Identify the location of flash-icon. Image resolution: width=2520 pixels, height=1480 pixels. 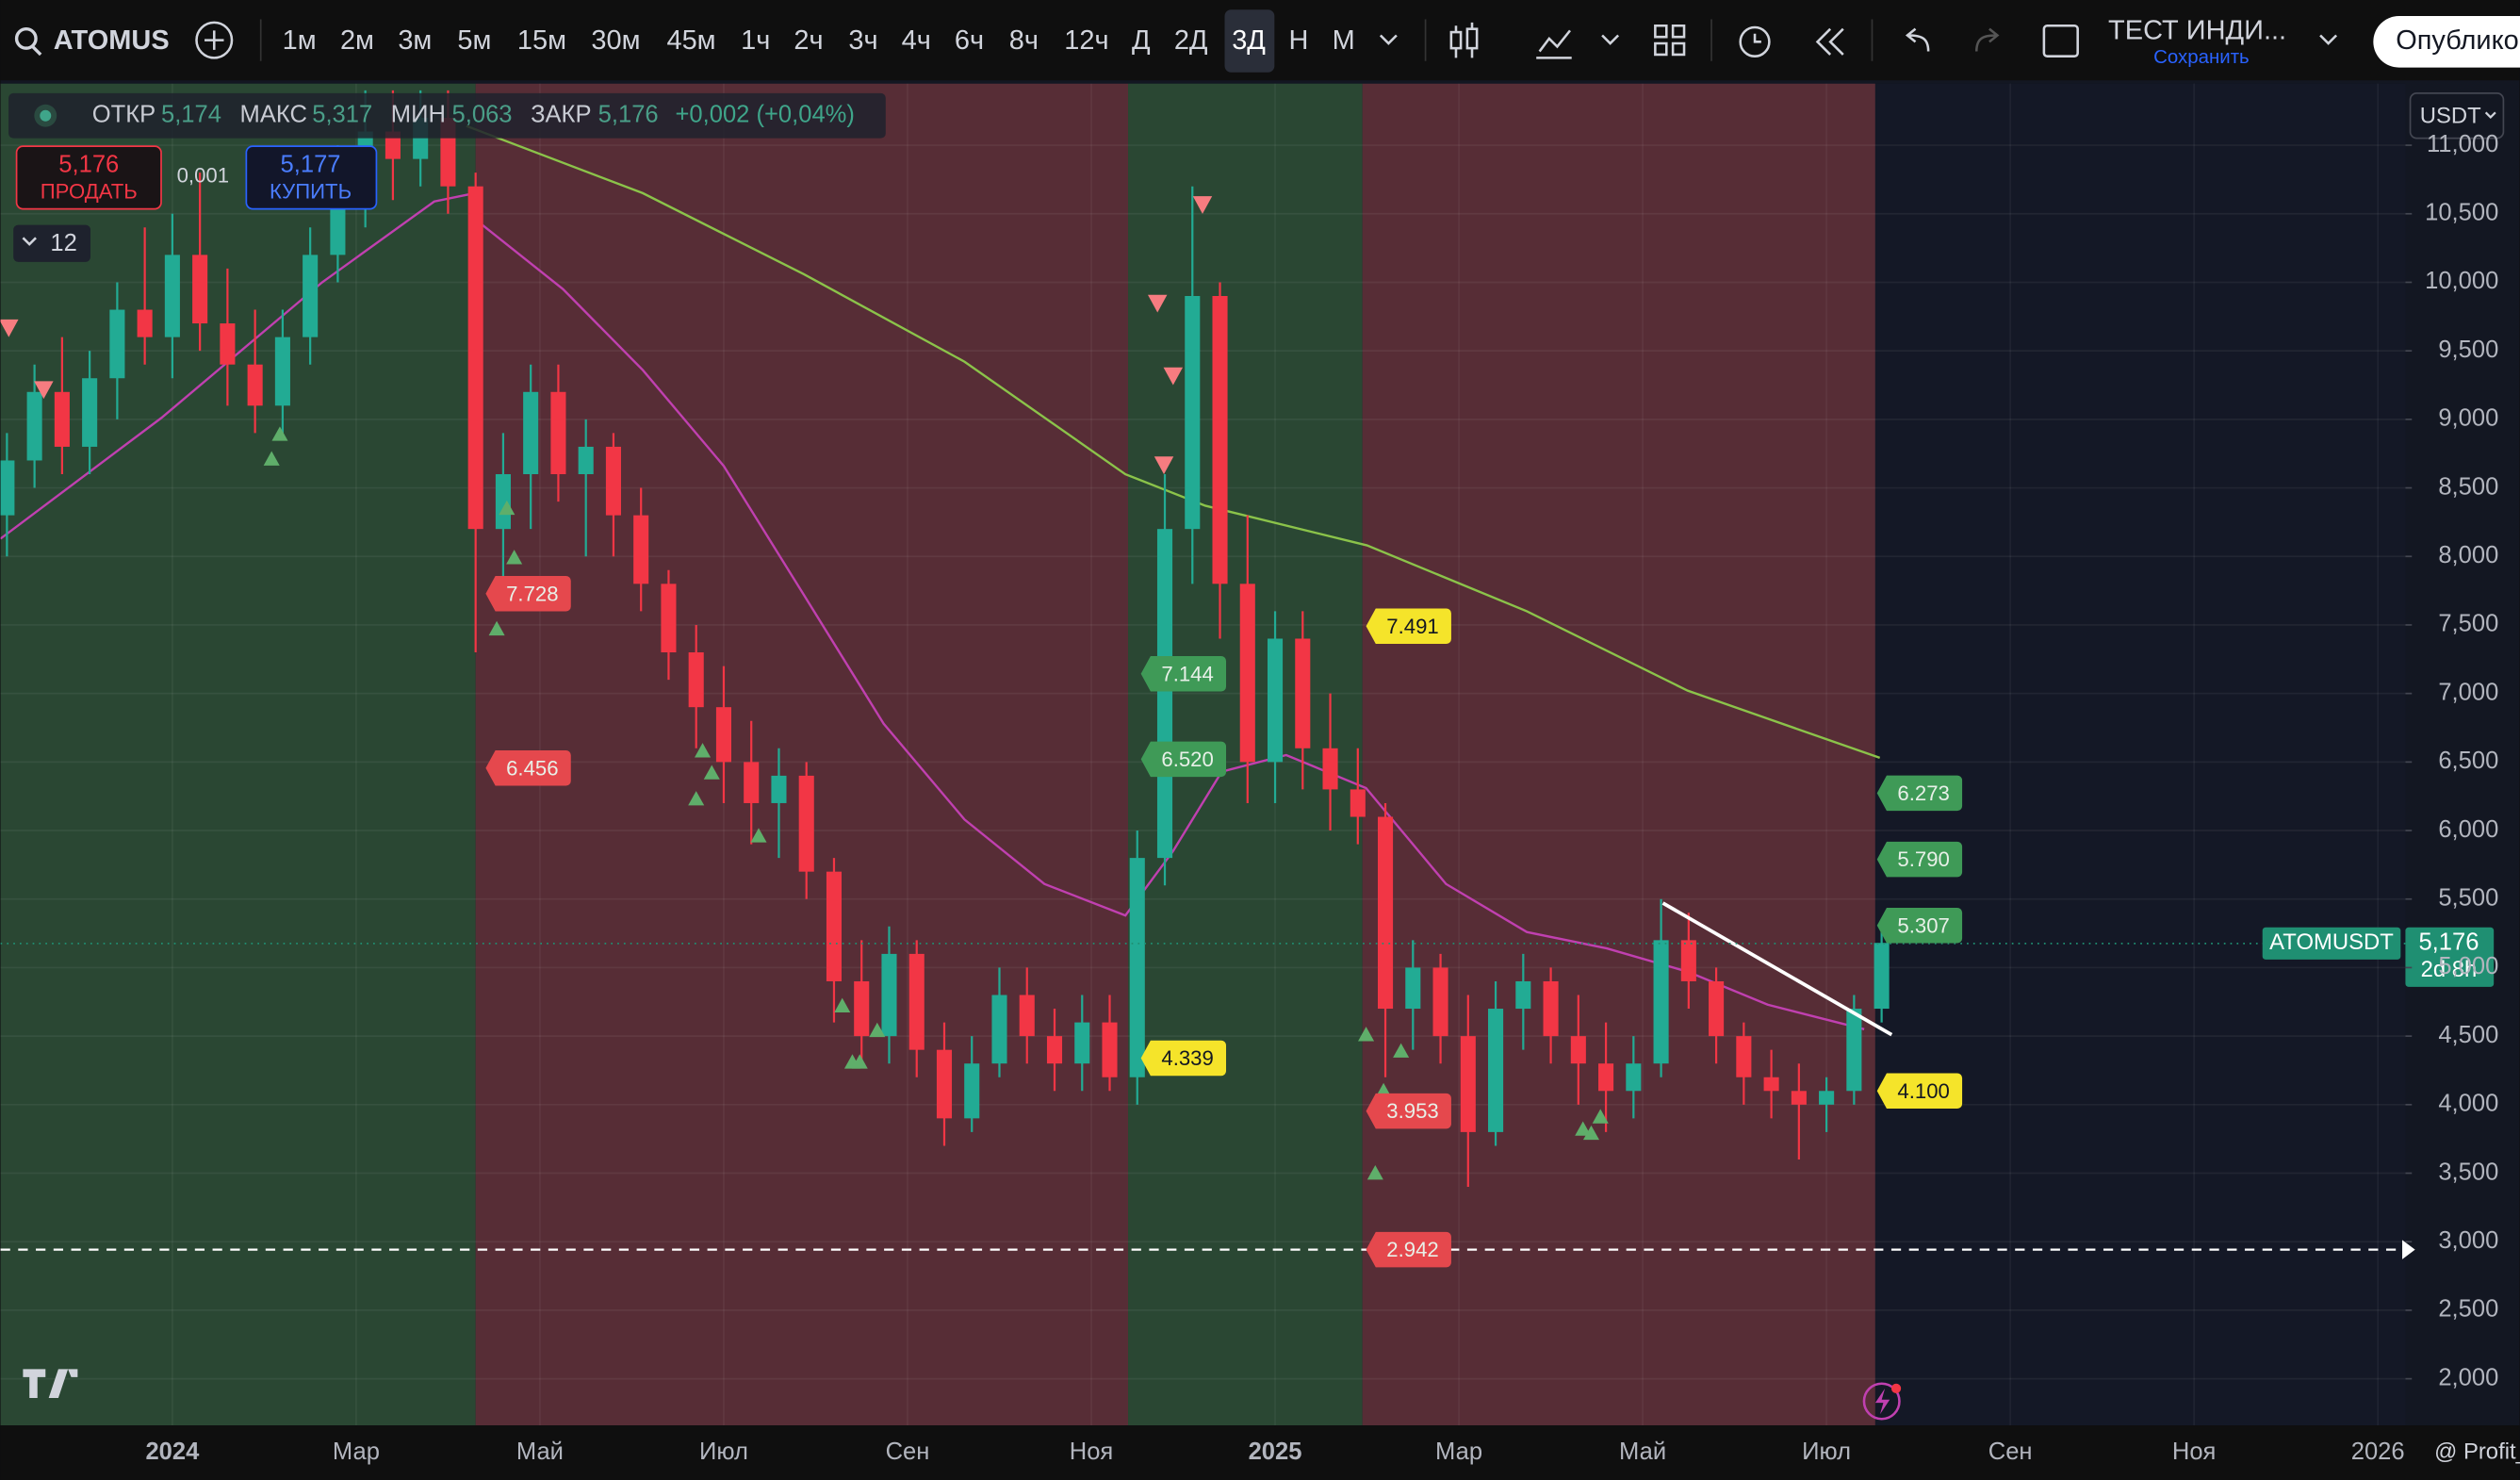
(1881, 1401).